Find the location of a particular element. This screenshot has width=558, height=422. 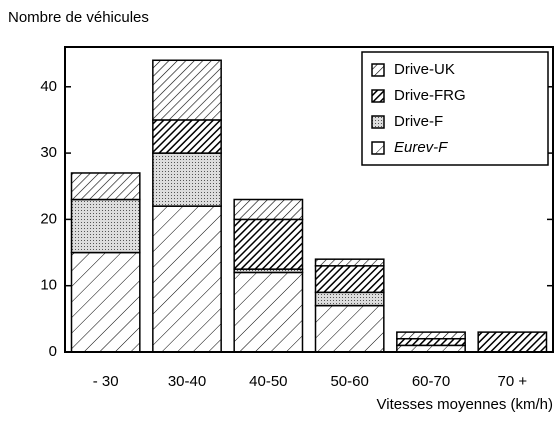

y-tick-label: 10 is located at coordinates (48, 285).